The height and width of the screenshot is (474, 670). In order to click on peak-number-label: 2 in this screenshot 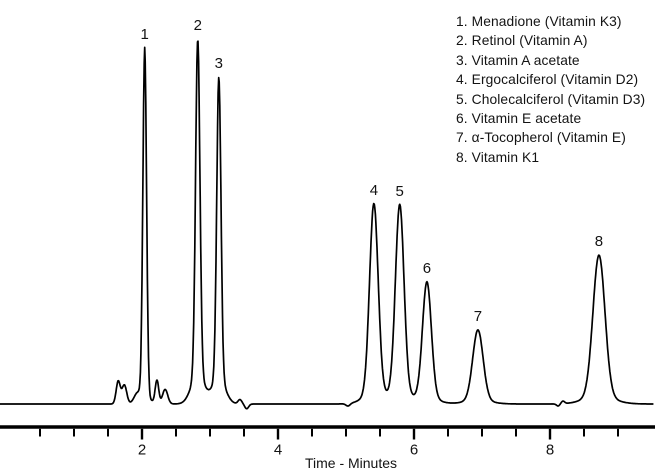, I will do `click(198, 25)`.